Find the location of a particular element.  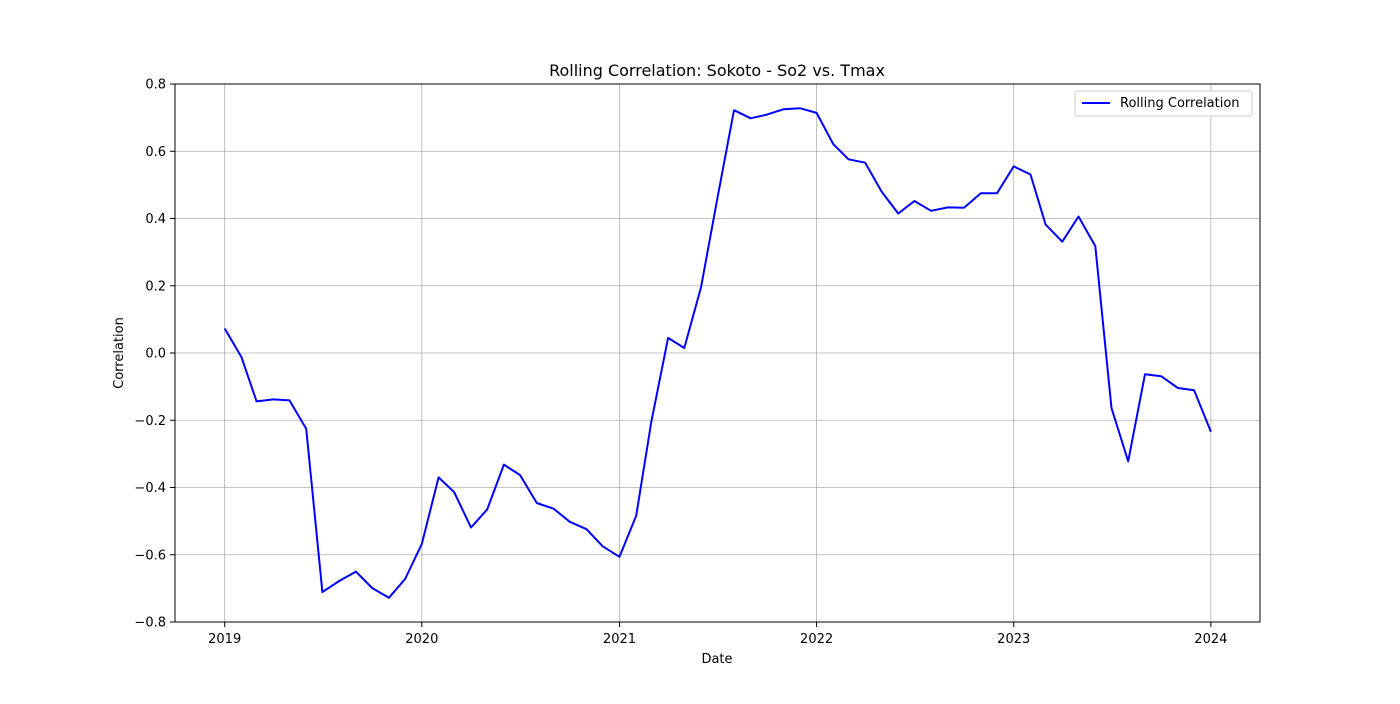

x-tick-label: 2023 is located at coordinates (1013, 639).